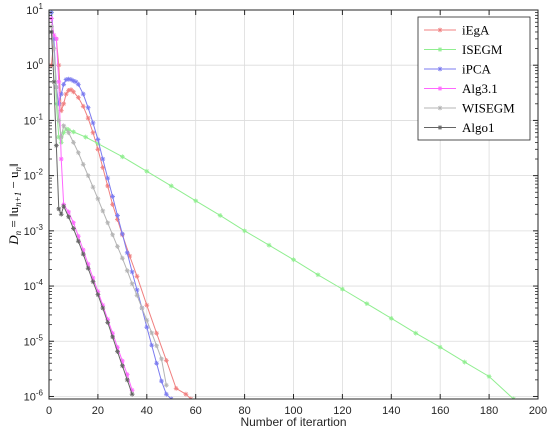 This screenshot has width=550, height=437. Describe the element at coordinates (13, 165) in the screenshot. I see `y-label-end: ‖` at that location.